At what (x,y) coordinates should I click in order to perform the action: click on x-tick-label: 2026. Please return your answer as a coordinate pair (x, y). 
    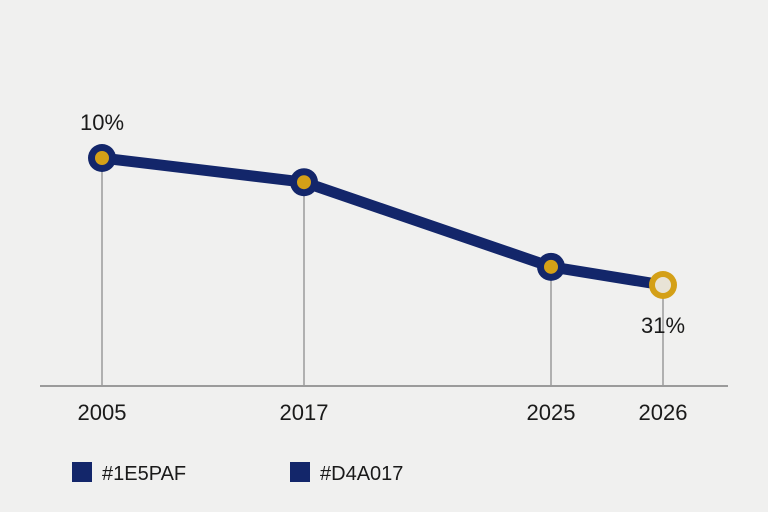
    Looking at the image, I should click on (663, 412).